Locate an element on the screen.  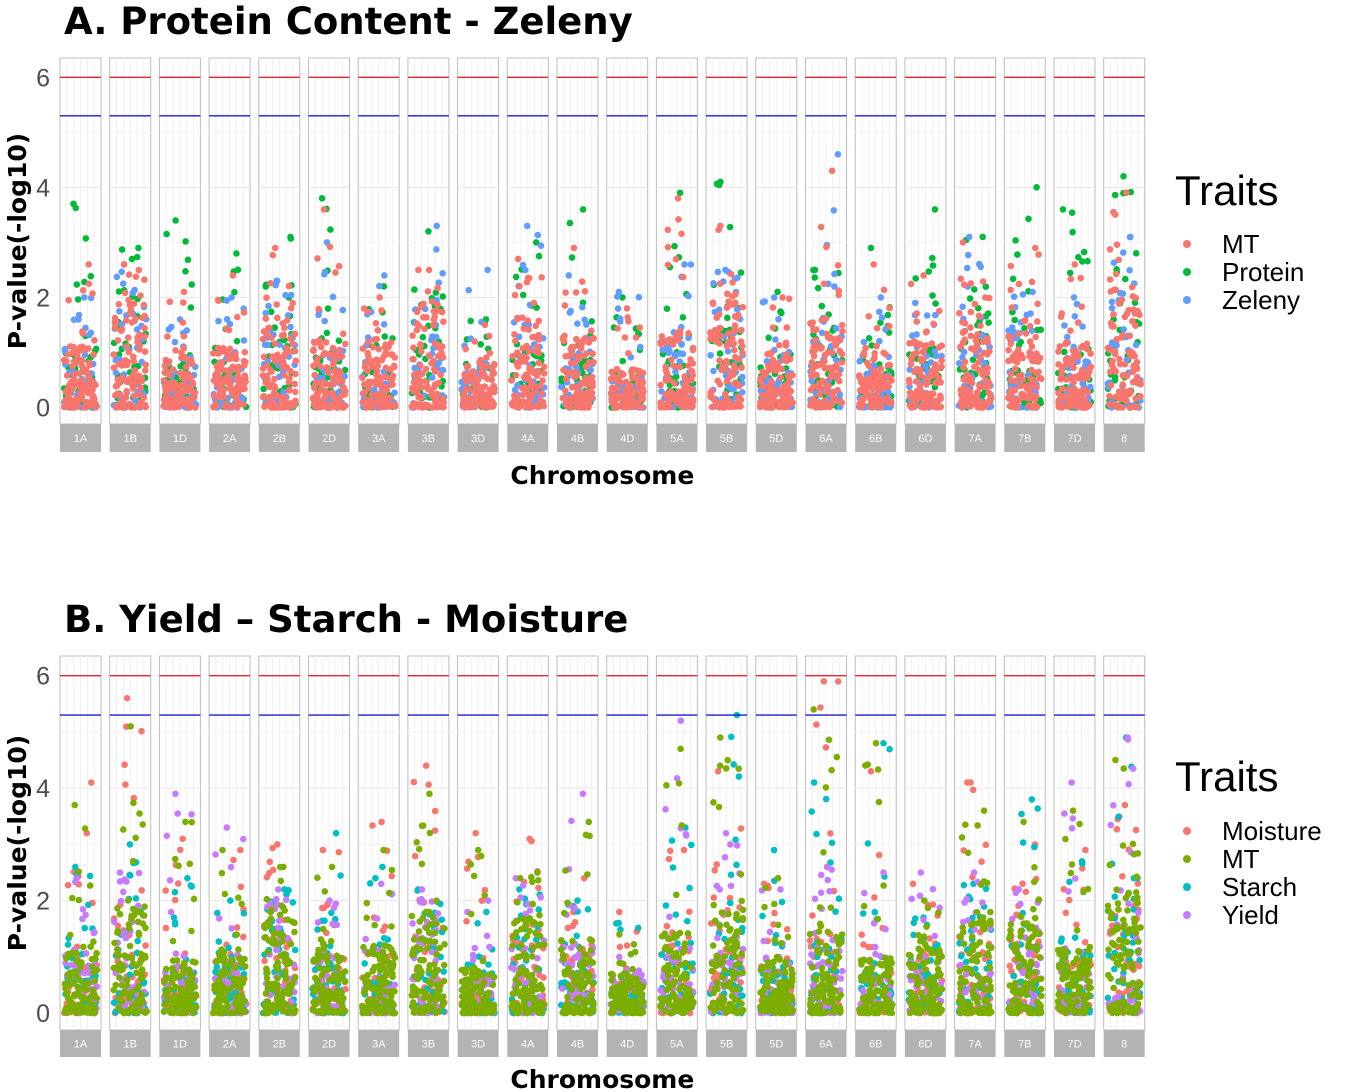
facet-strip-label: 4B is located at coordinates (577, 439).